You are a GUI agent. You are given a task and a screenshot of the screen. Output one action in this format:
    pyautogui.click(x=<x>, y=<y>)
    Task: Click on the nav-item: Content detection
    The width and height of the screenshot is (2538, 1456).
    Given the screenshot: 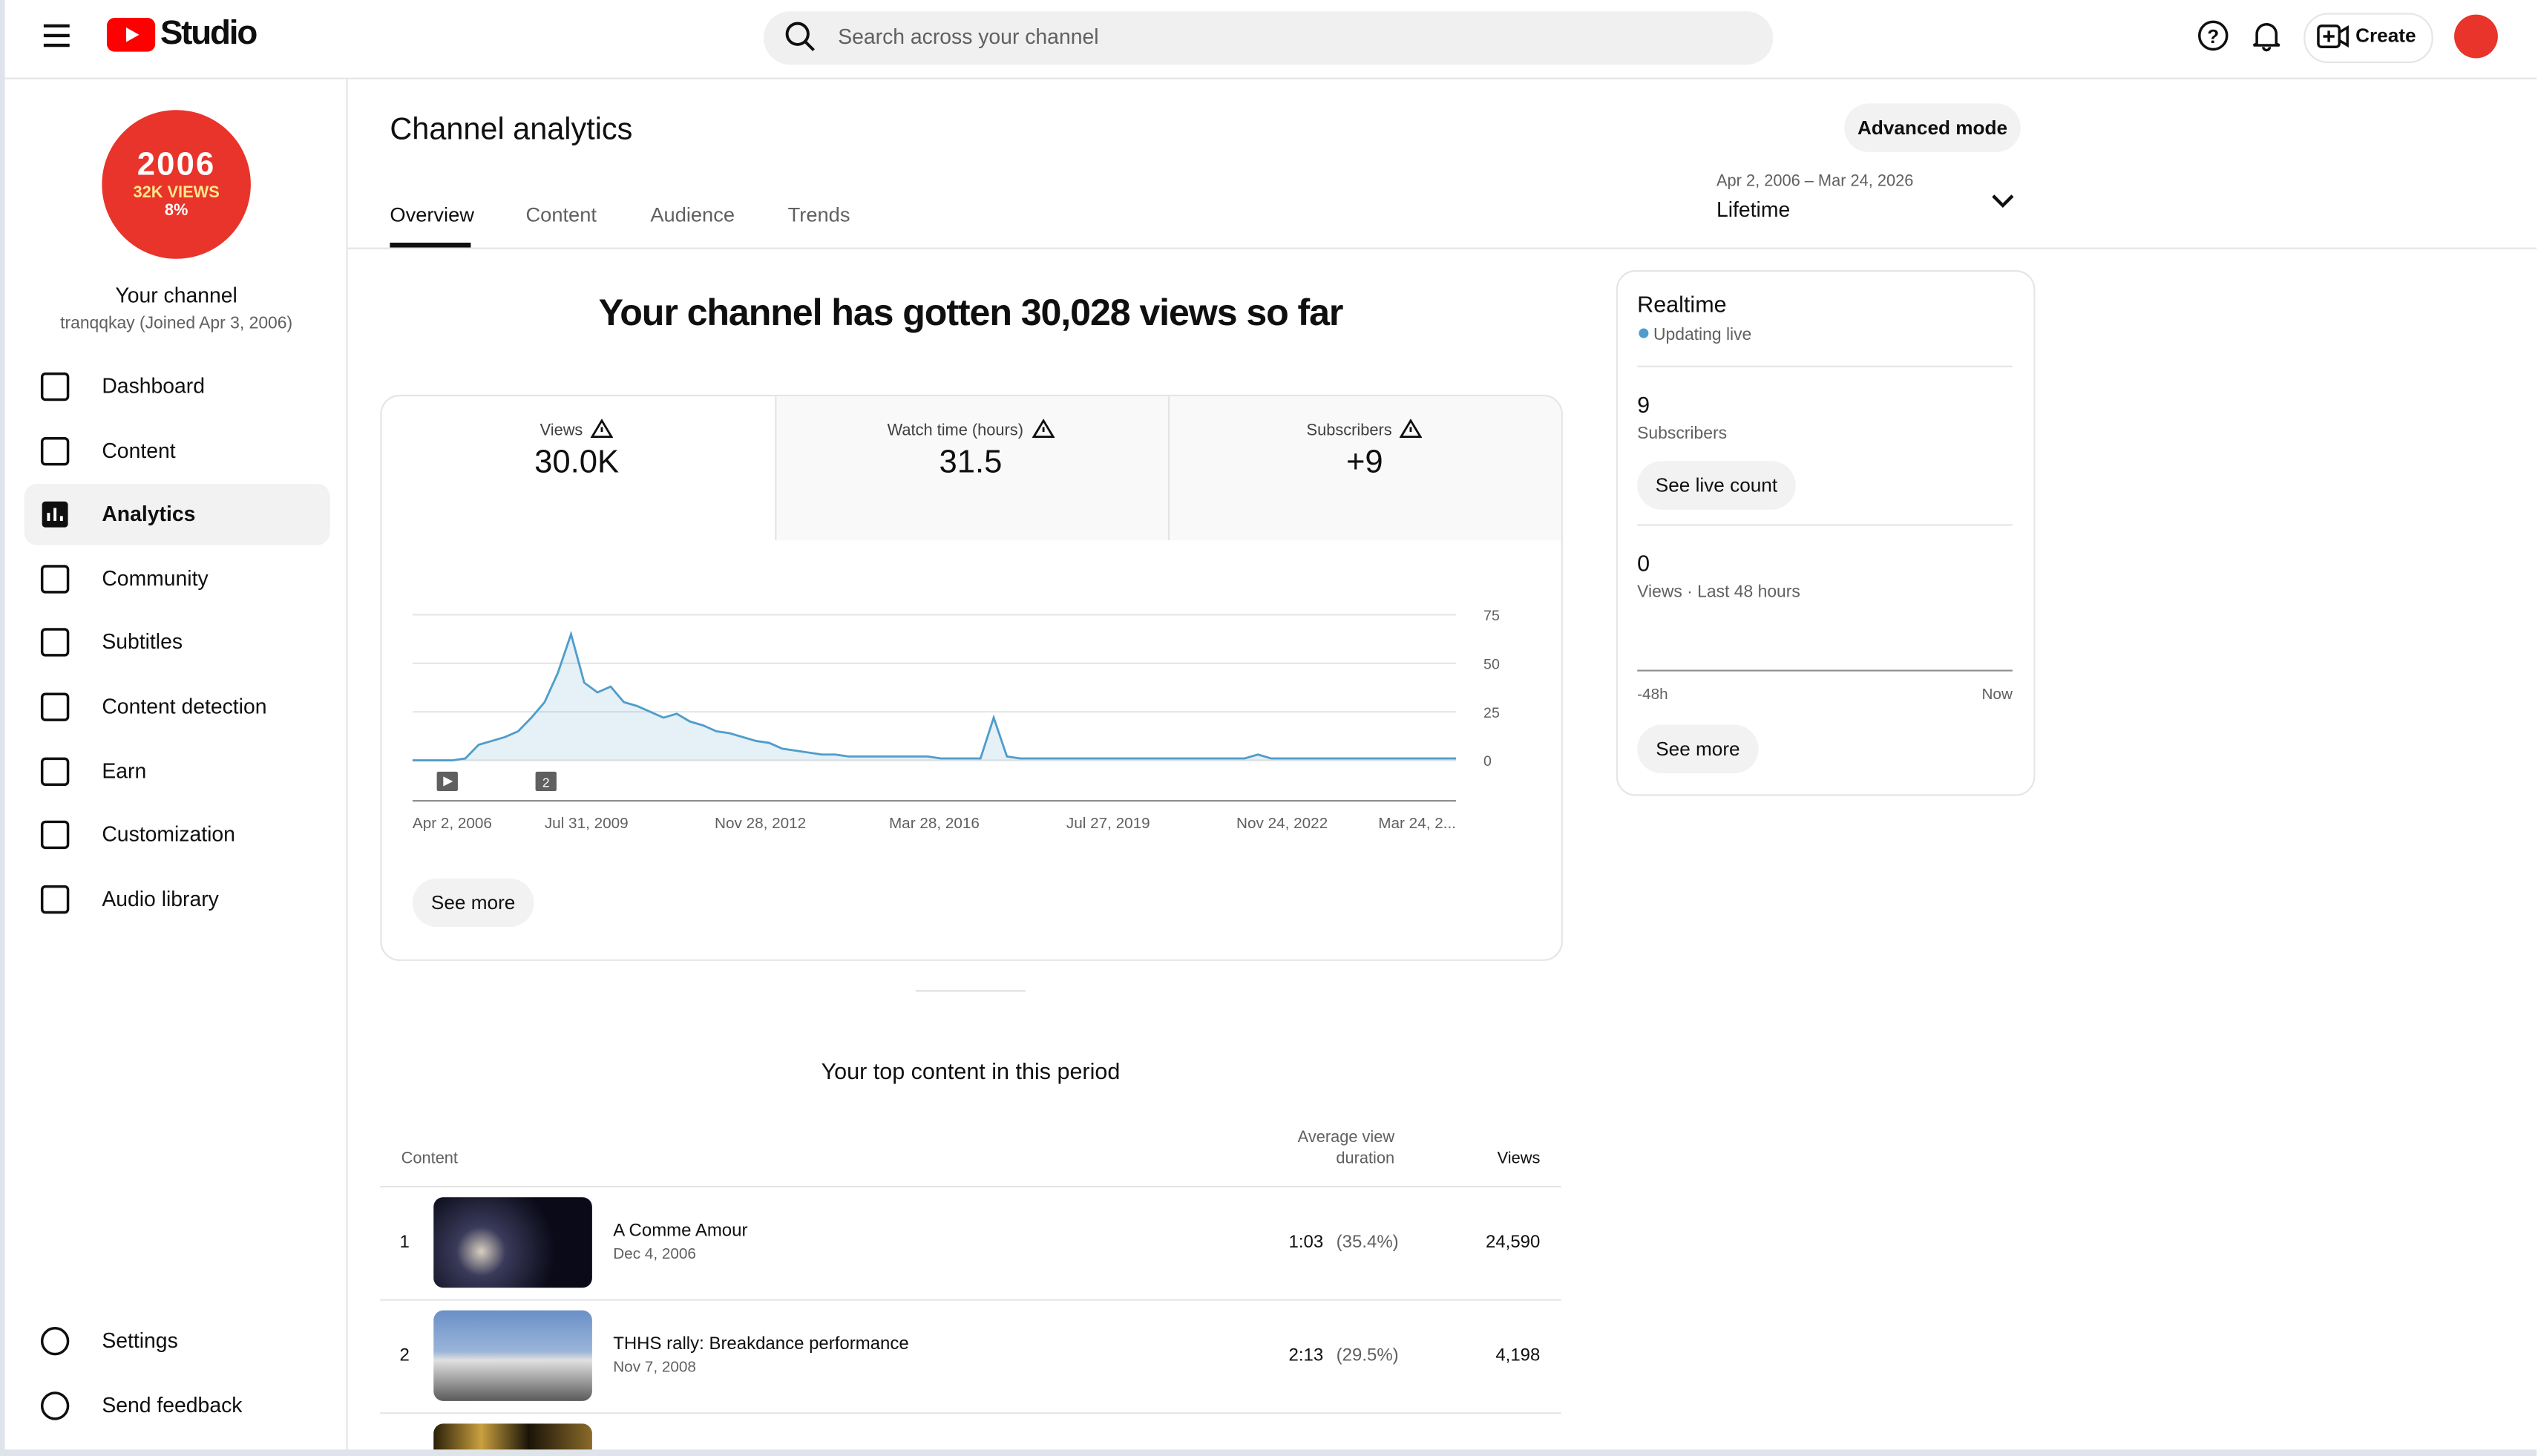 What is the action you would take?
    pyautogui.click(x=177, y=707)
    